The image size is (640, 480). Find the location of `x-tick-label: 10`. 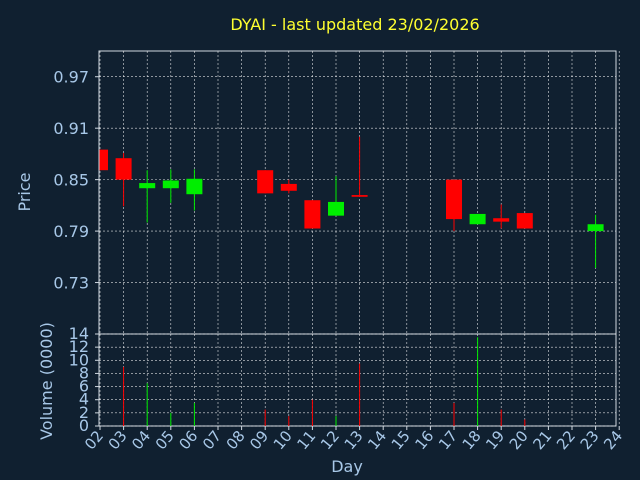

x-tick-label: 10 is located at coordinates (283, 440).